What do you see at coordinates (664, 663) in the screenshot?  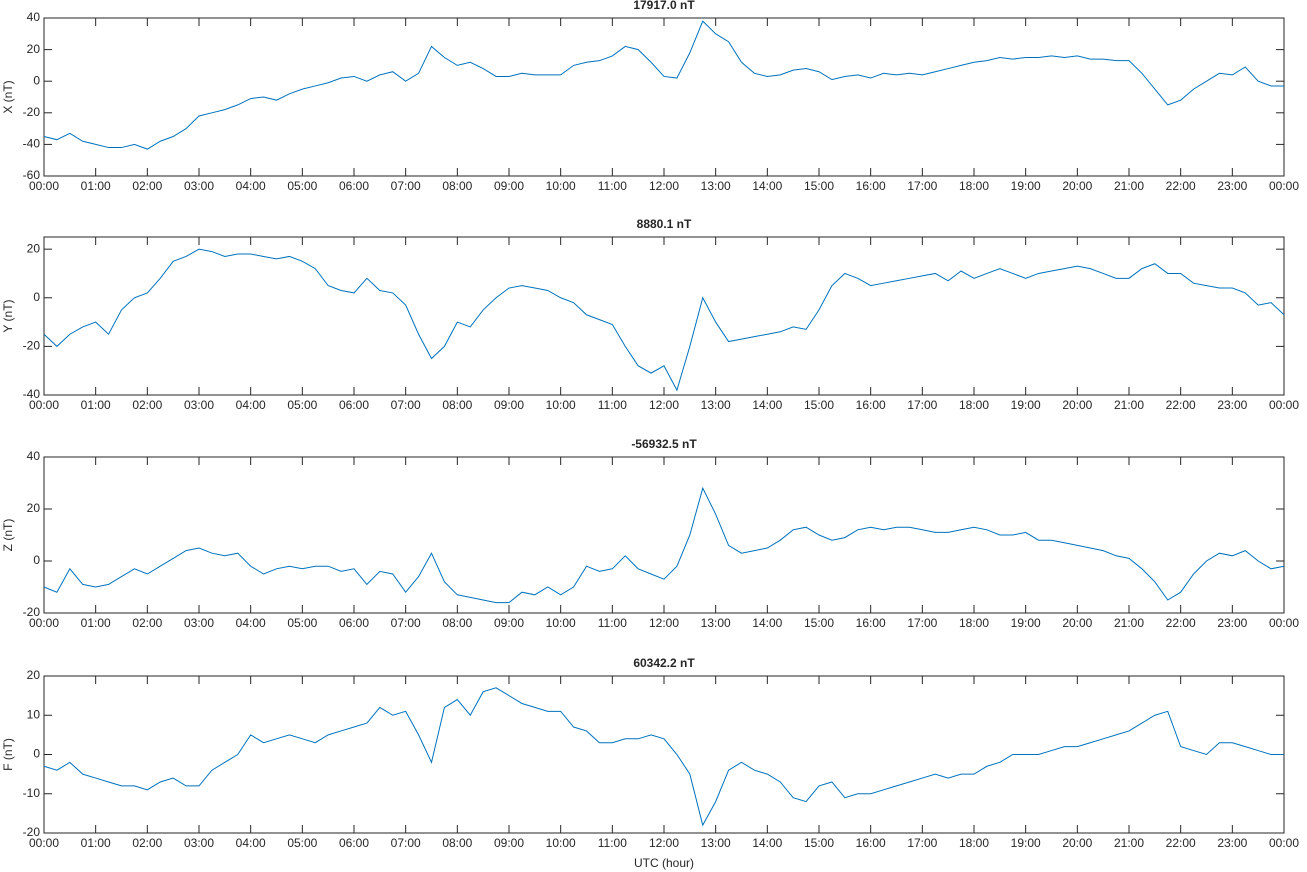 I see `chart-title: 60342.2 nT` at bounding box center [664, 663].